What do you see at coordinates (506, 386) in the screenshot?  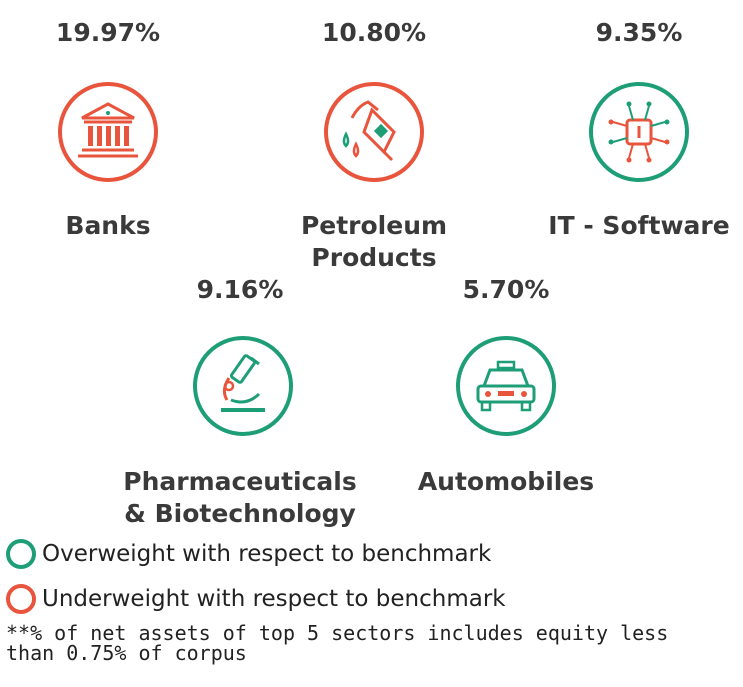 I see `car-icon` at bounding box center [506, 386].